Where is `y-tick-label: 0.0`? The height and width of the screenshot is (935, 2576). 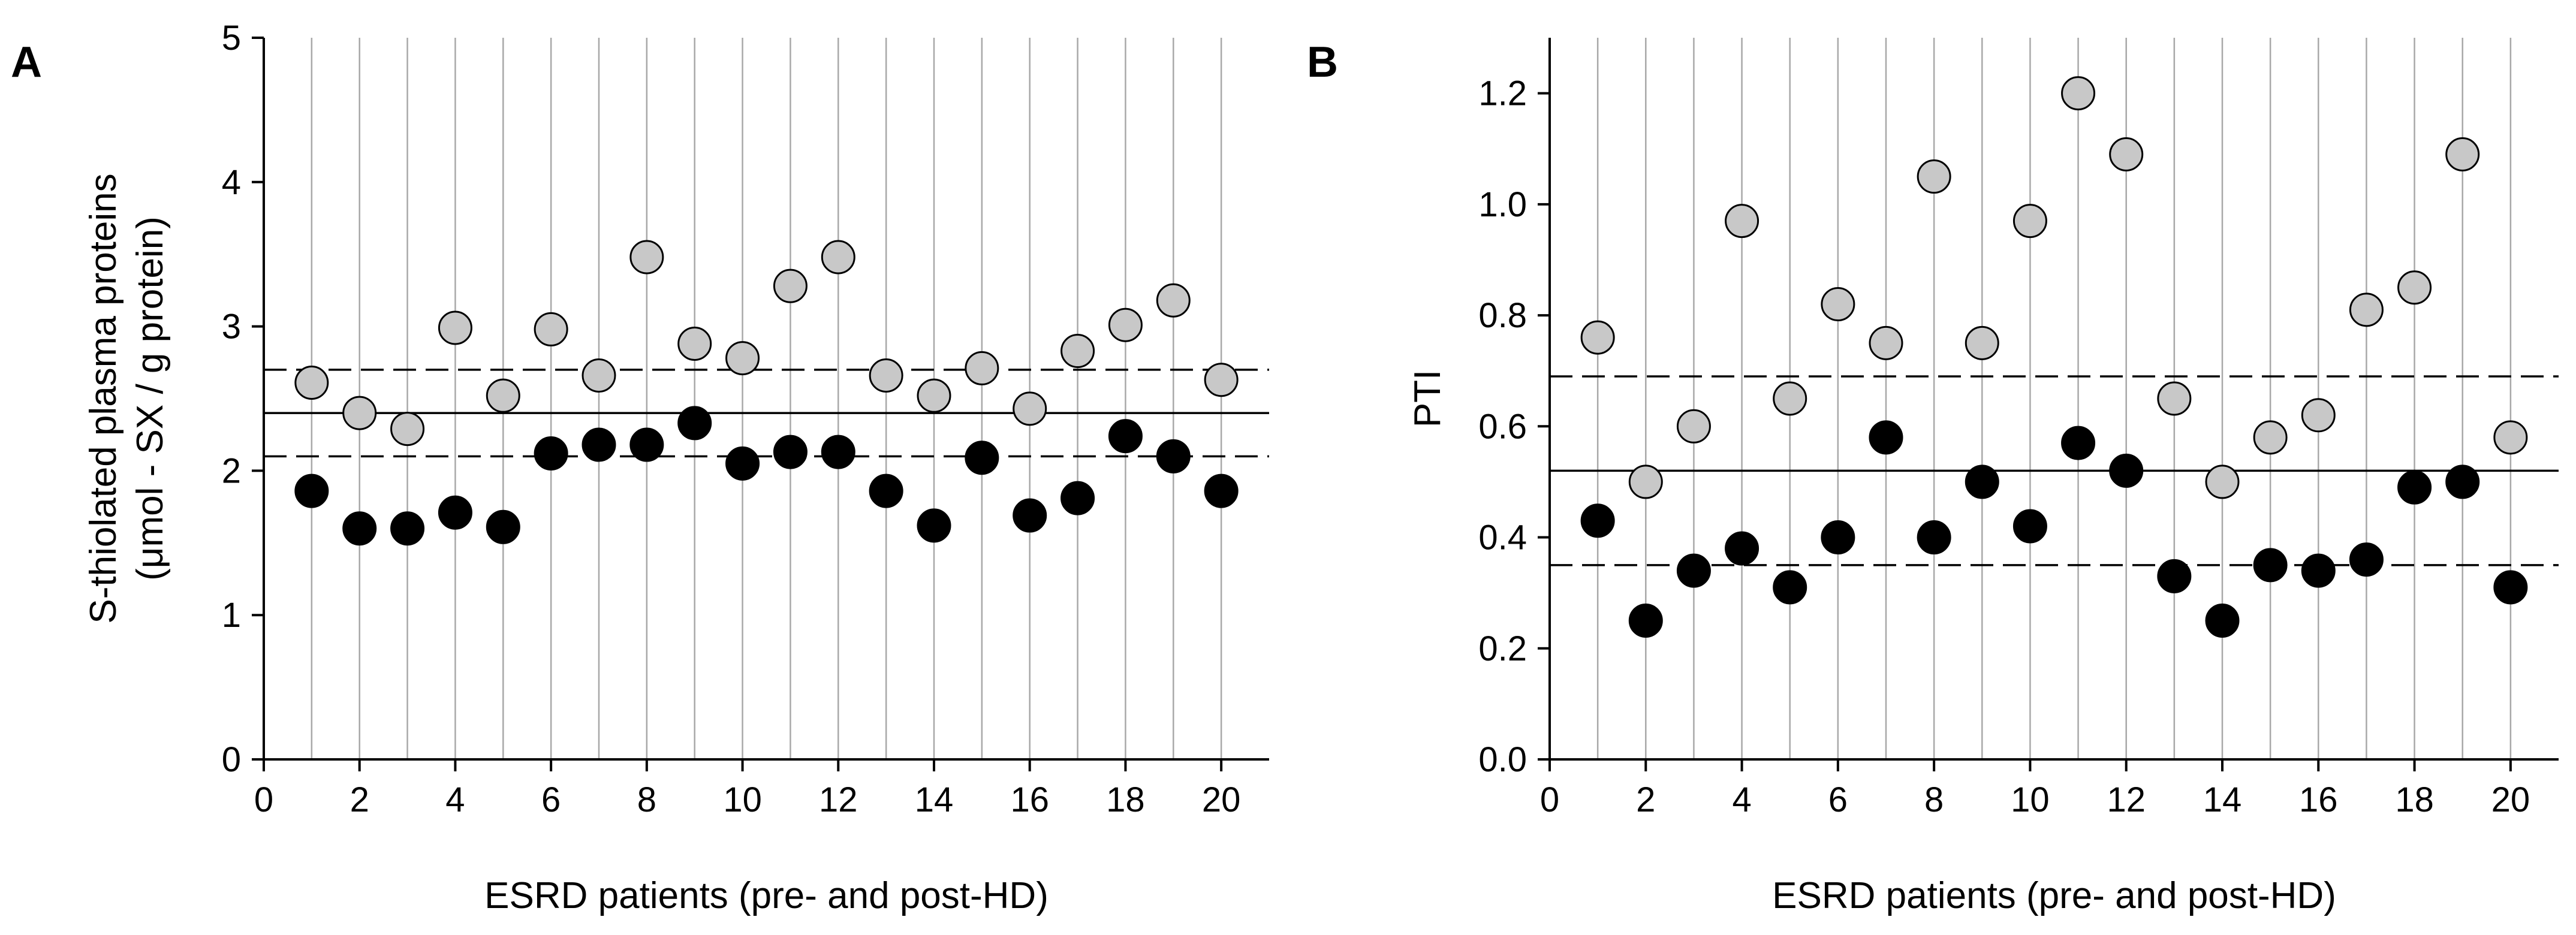
y-tick-label: 0.0 is located at coordinates (1502, 759).